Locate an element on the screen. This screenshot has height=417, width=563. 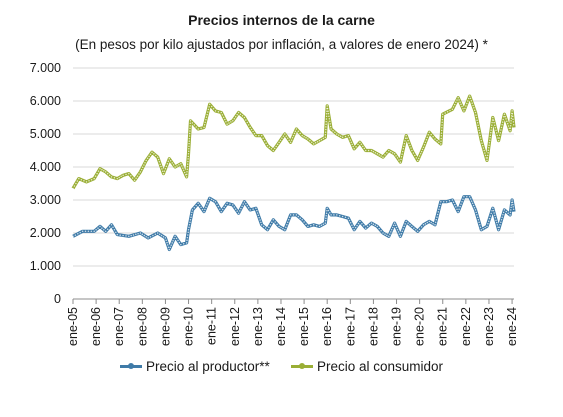
x-tick-label: ene-07 is located at coordinates (119, 326).